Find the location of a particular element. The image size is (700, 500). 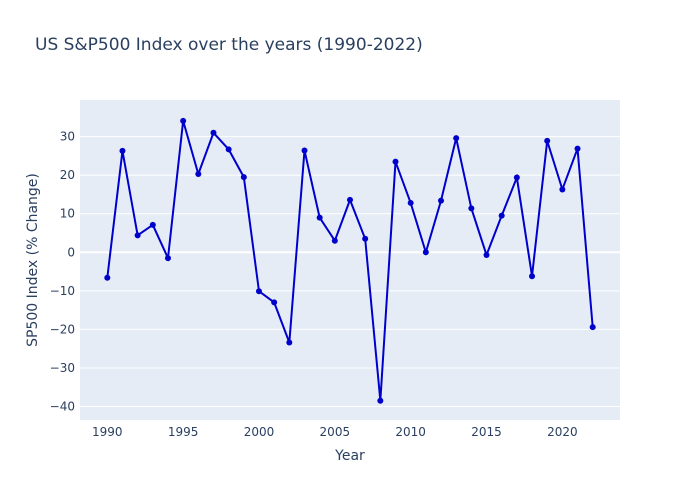

y-tick-label: 30 is located at coordinates (67, 137).